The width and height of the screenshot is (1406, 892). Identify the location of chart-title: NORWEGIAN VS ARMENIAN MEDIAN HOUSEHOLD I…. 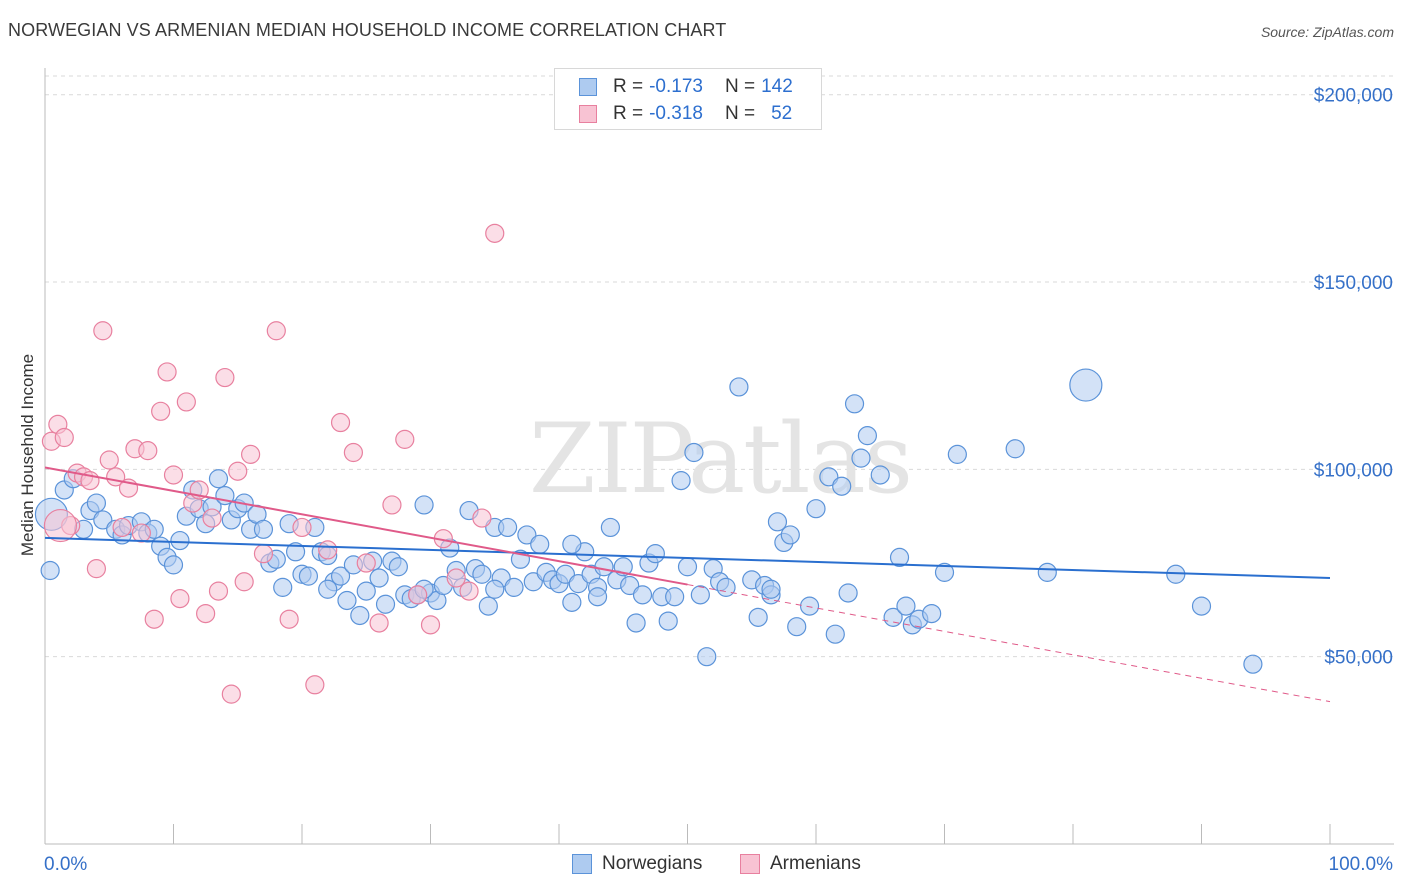
(367, 30).